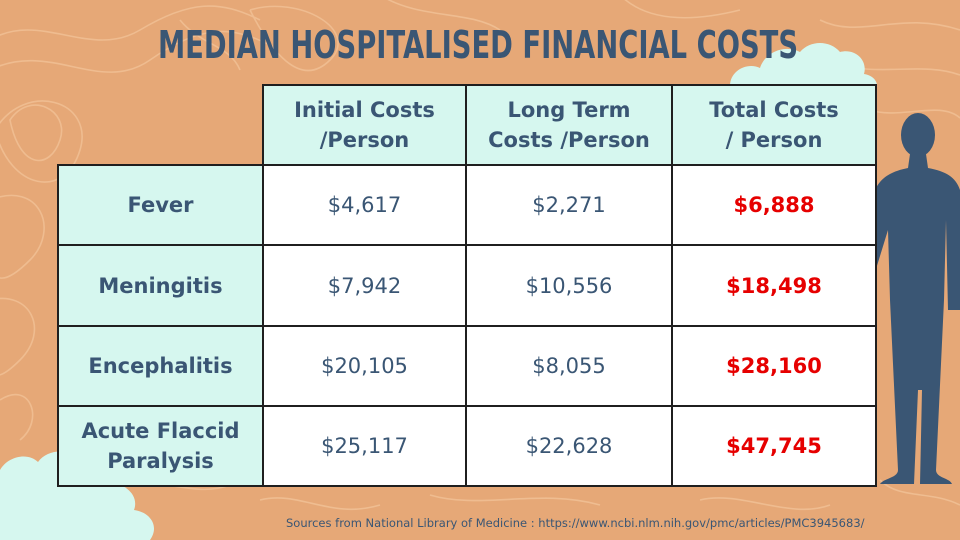 Image resolution: width=960 pixels, height=540 pixels. Describe the element at coordinates (160, 431) in the screenshot. I see `row-label-line: Acute Flaccid` at that location.